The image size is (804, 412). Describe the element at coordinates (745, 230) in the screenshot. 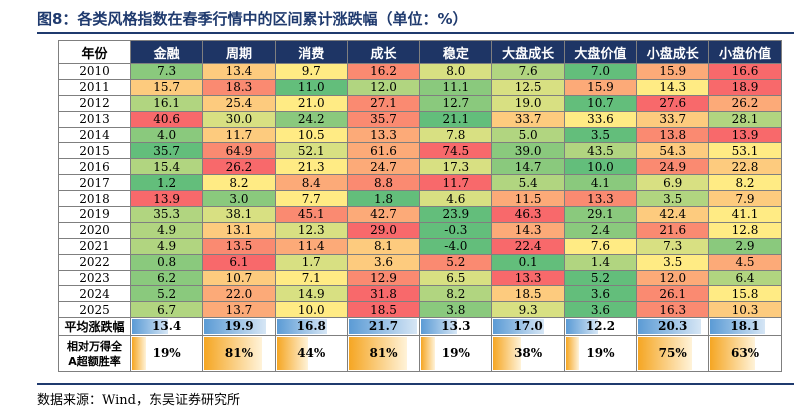

I see `table-cell: 12.8` at that location.